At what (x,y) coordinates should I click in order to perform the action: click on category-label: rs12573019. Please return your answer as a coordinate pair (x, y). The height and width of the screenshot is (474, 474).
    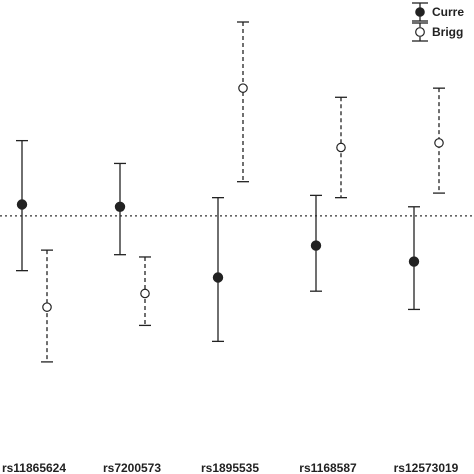
    Looking at the image, I should click on (426, 467).